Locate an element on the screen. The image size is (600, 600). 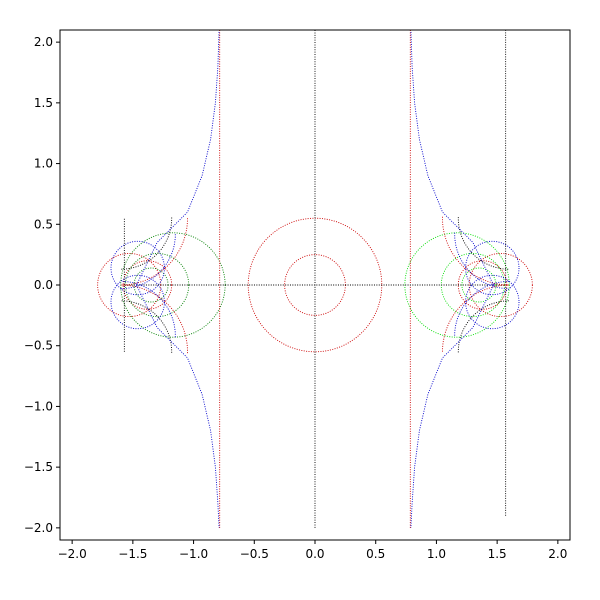
y-tick-label: −2.0 is located at coordinates (38, 528).